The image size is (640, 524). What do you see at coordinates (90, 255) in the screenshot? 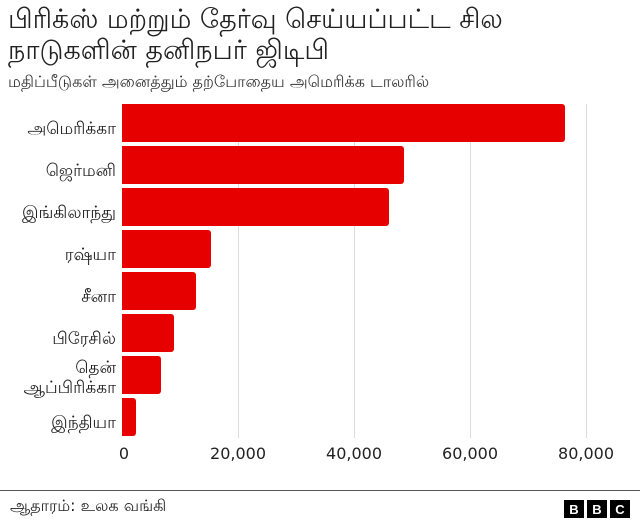
I see `category-label: ரஷ்யா` at bounding box center [90, 255].